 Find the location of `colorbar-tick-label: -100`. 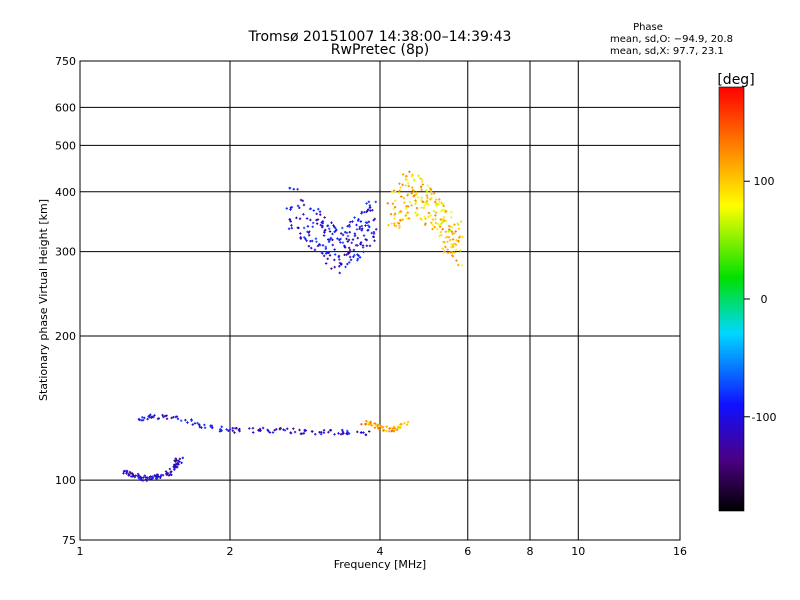

colorbar-tick-label: -100 is located at coordinates (764, 417).